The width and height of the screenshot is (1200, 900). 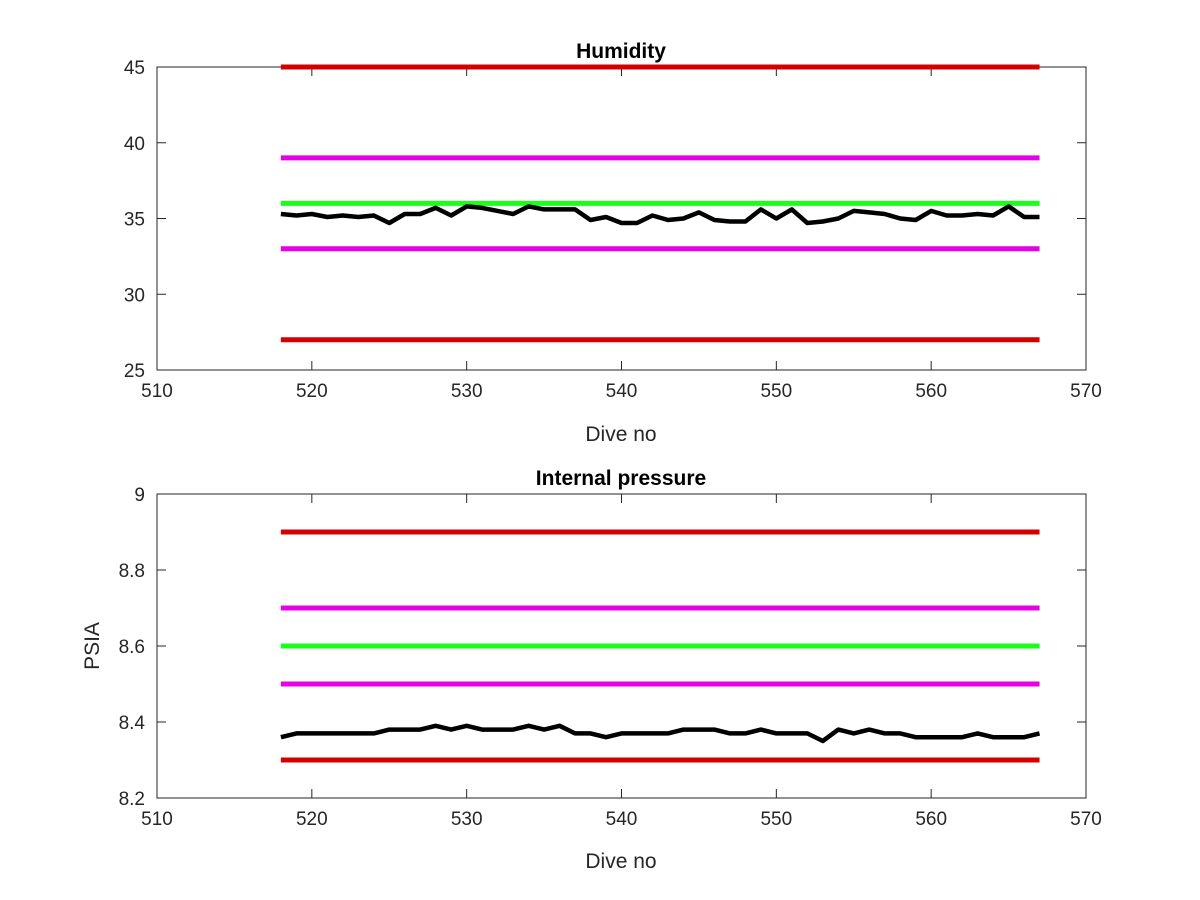 What do you see at coordinates (620, 434) in the screenshot?
I see `humidity-x-axis-label: Dive no` at bounding box center [620, 434].